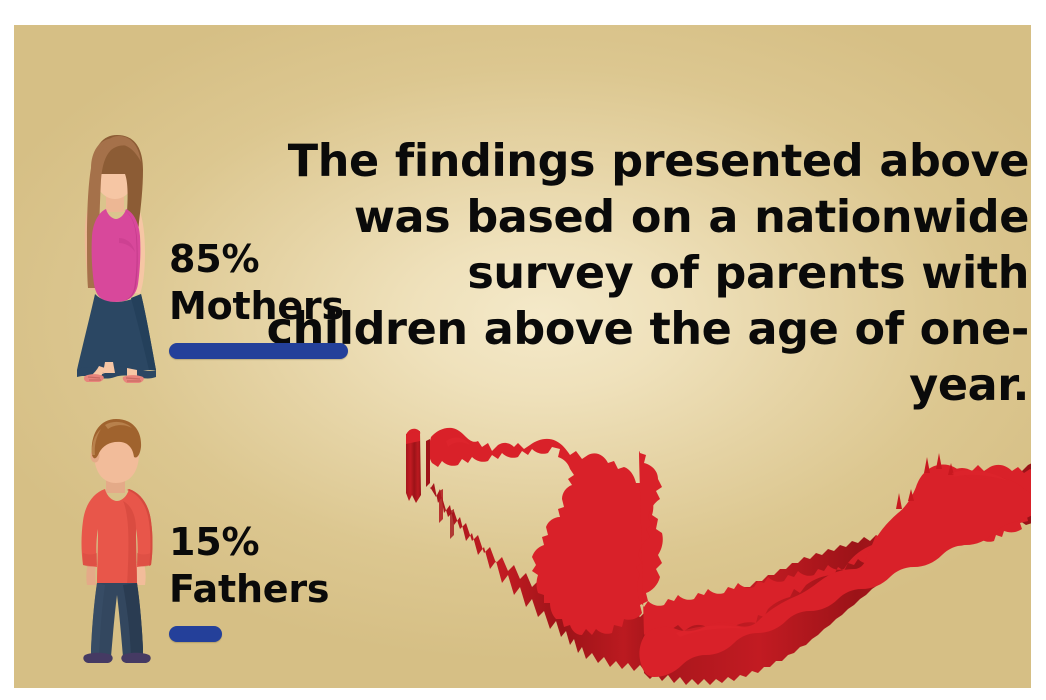 The width and height of the screenshot is (1046, 700). I want to click on shoe-right, so click(136, 657).